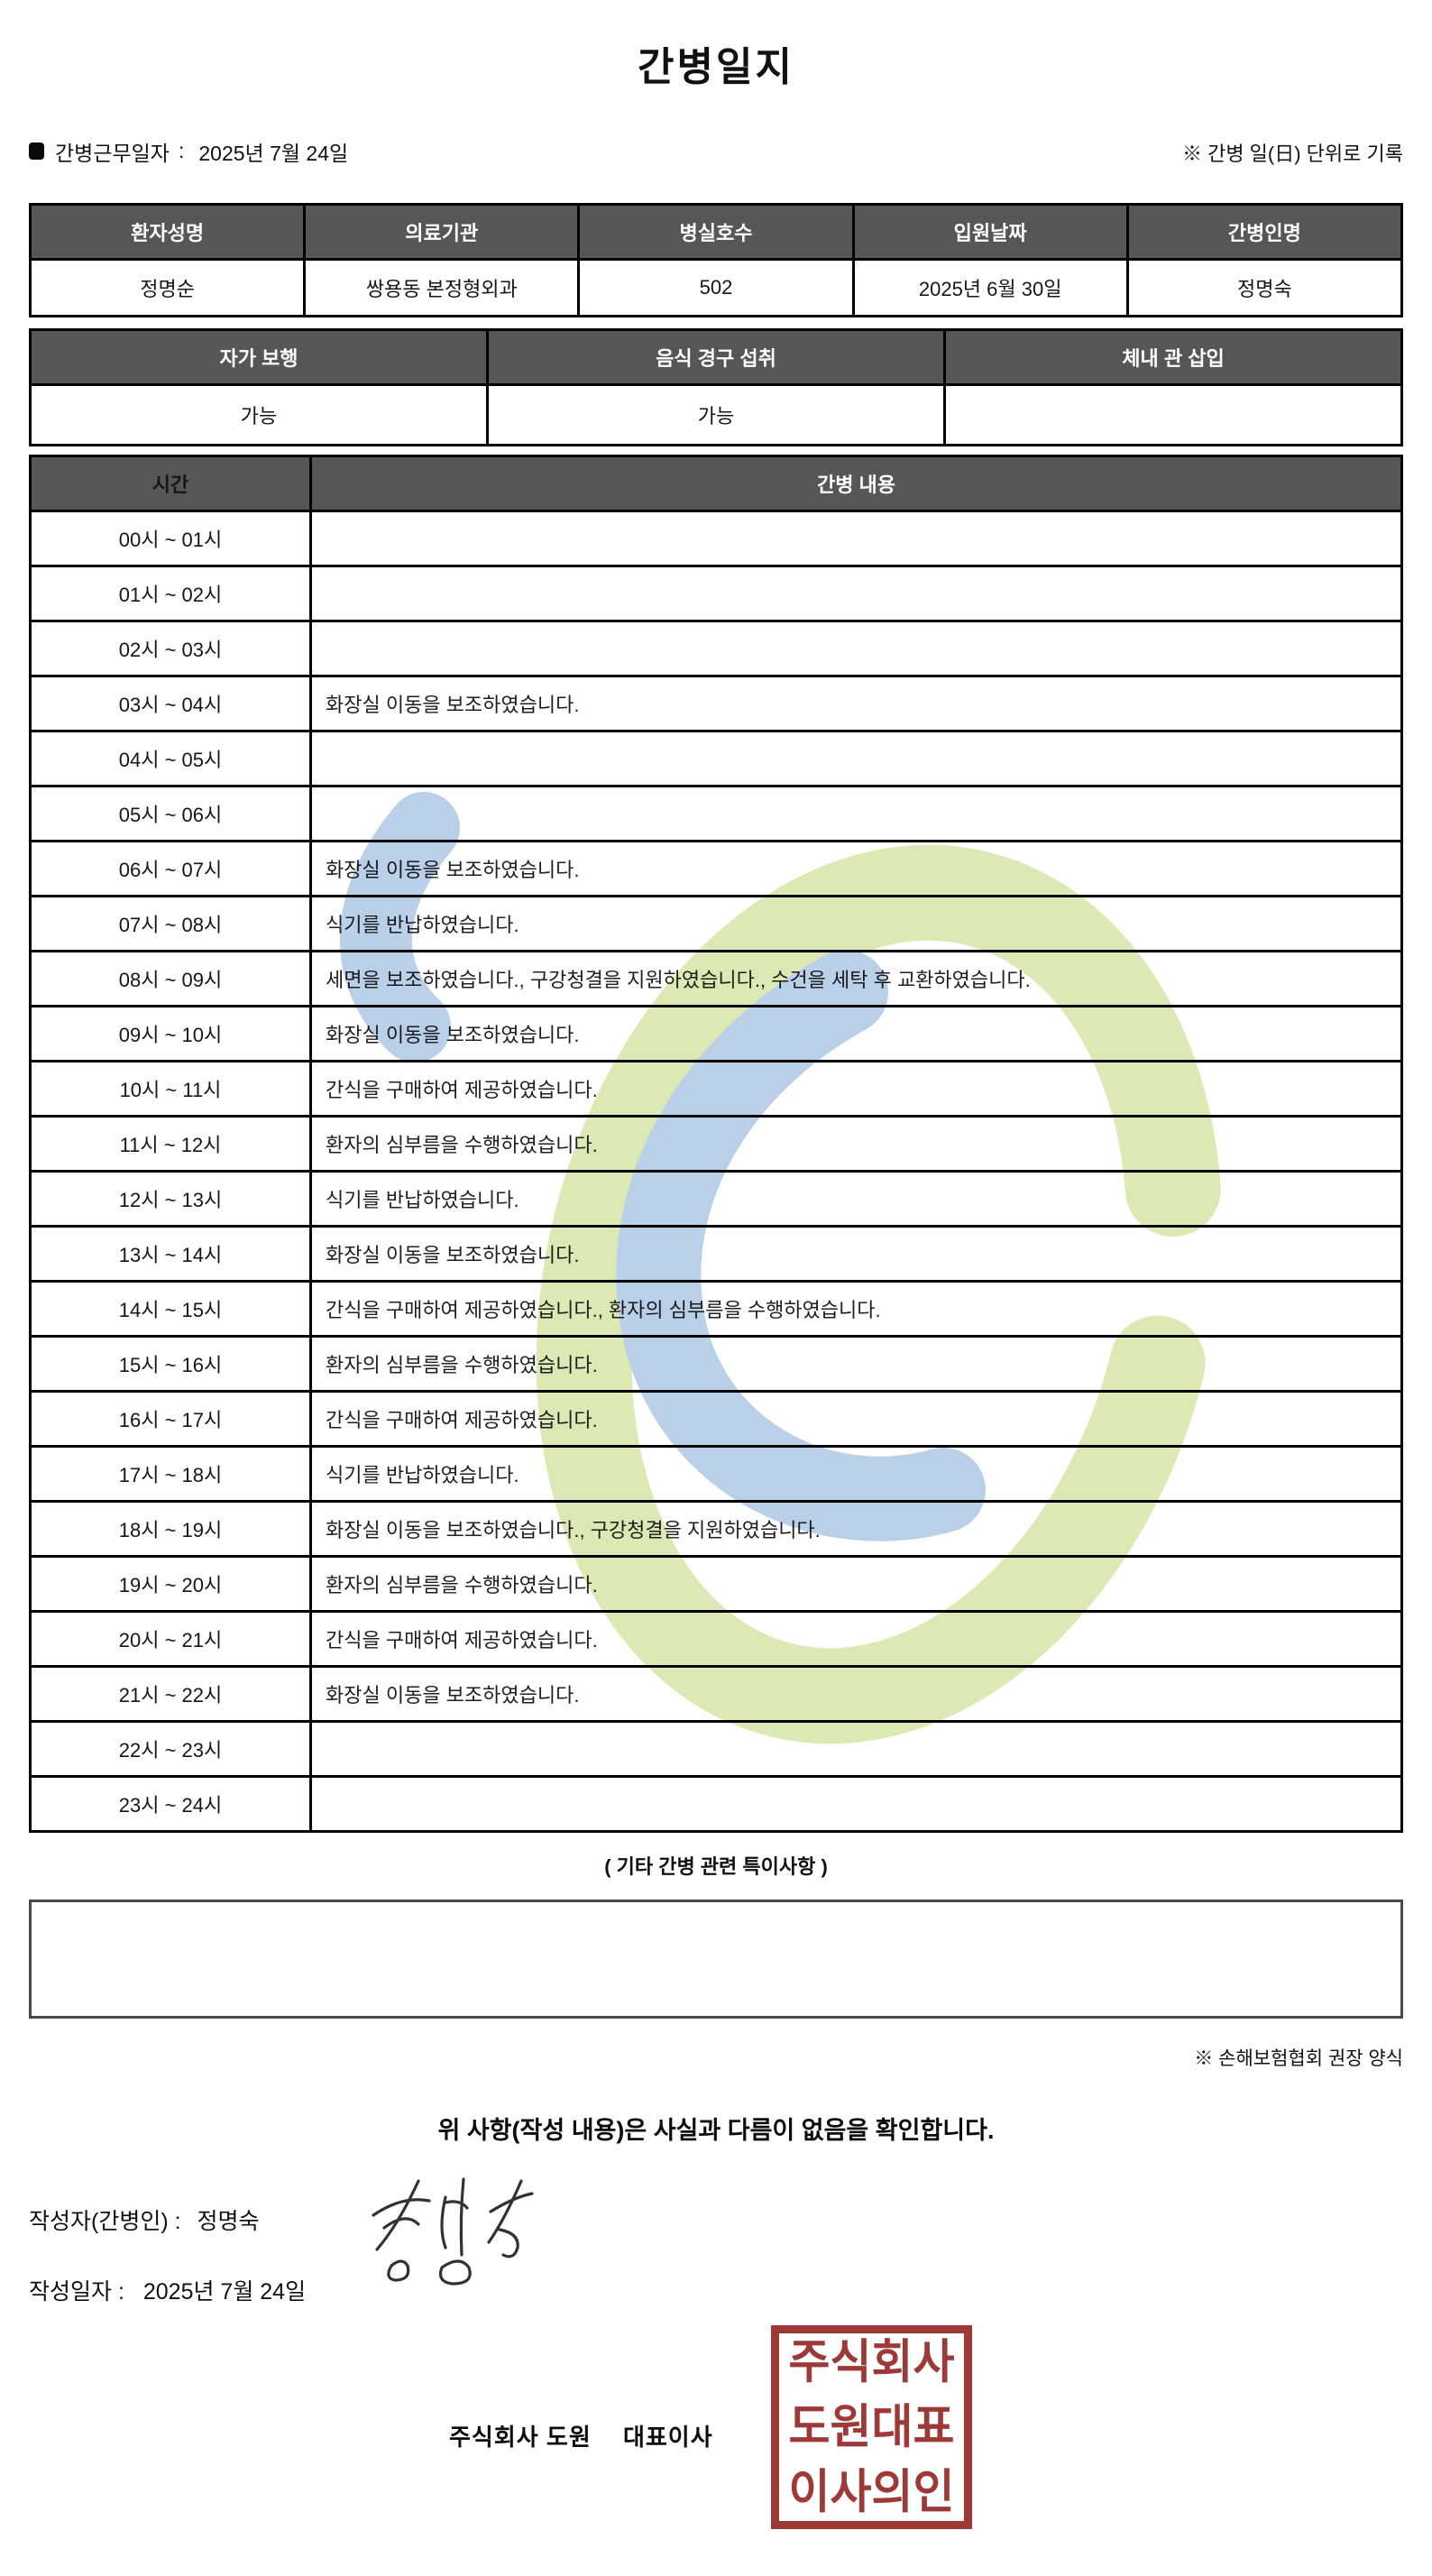  I want to click on seal-row: 주식회사, so click(872, 2362).